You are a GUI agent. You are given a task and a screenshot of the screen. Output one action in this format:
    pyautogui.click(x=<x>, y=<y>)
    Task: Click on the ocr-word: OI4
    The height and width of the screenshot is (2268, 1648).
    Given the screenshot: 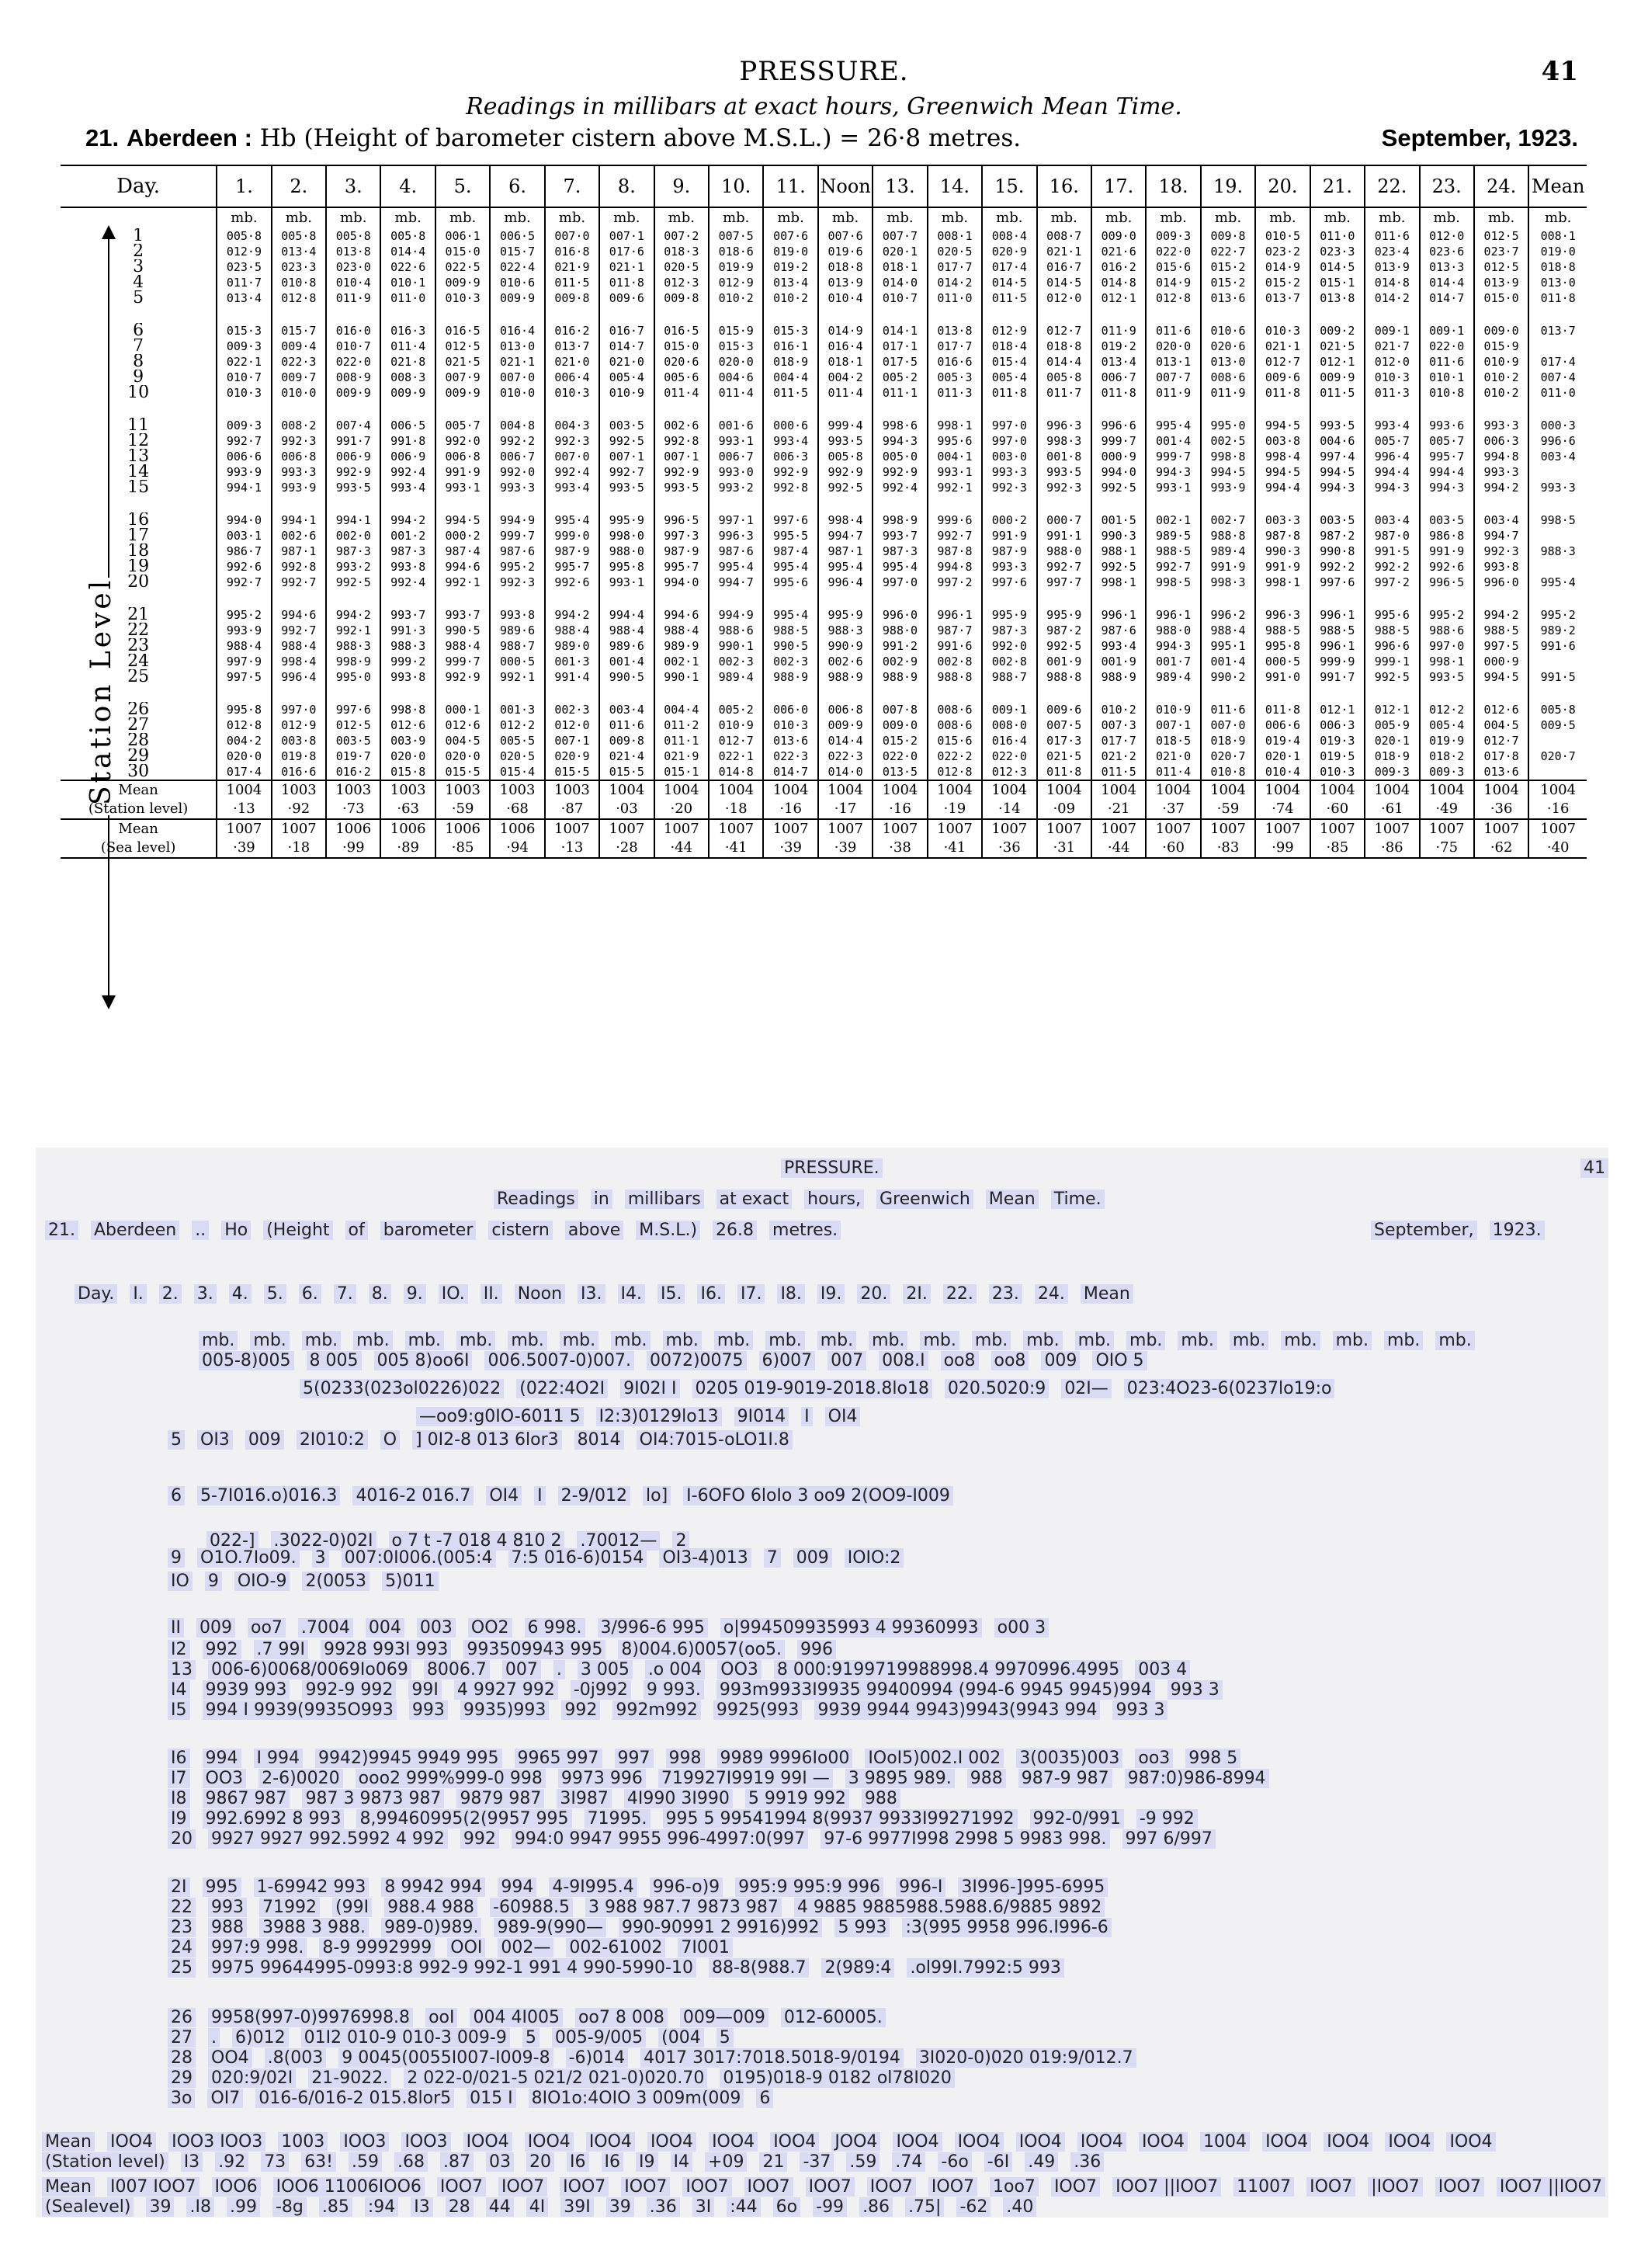 What is the action you would take?
    pyautogui.click(x=842, y=1416)
    